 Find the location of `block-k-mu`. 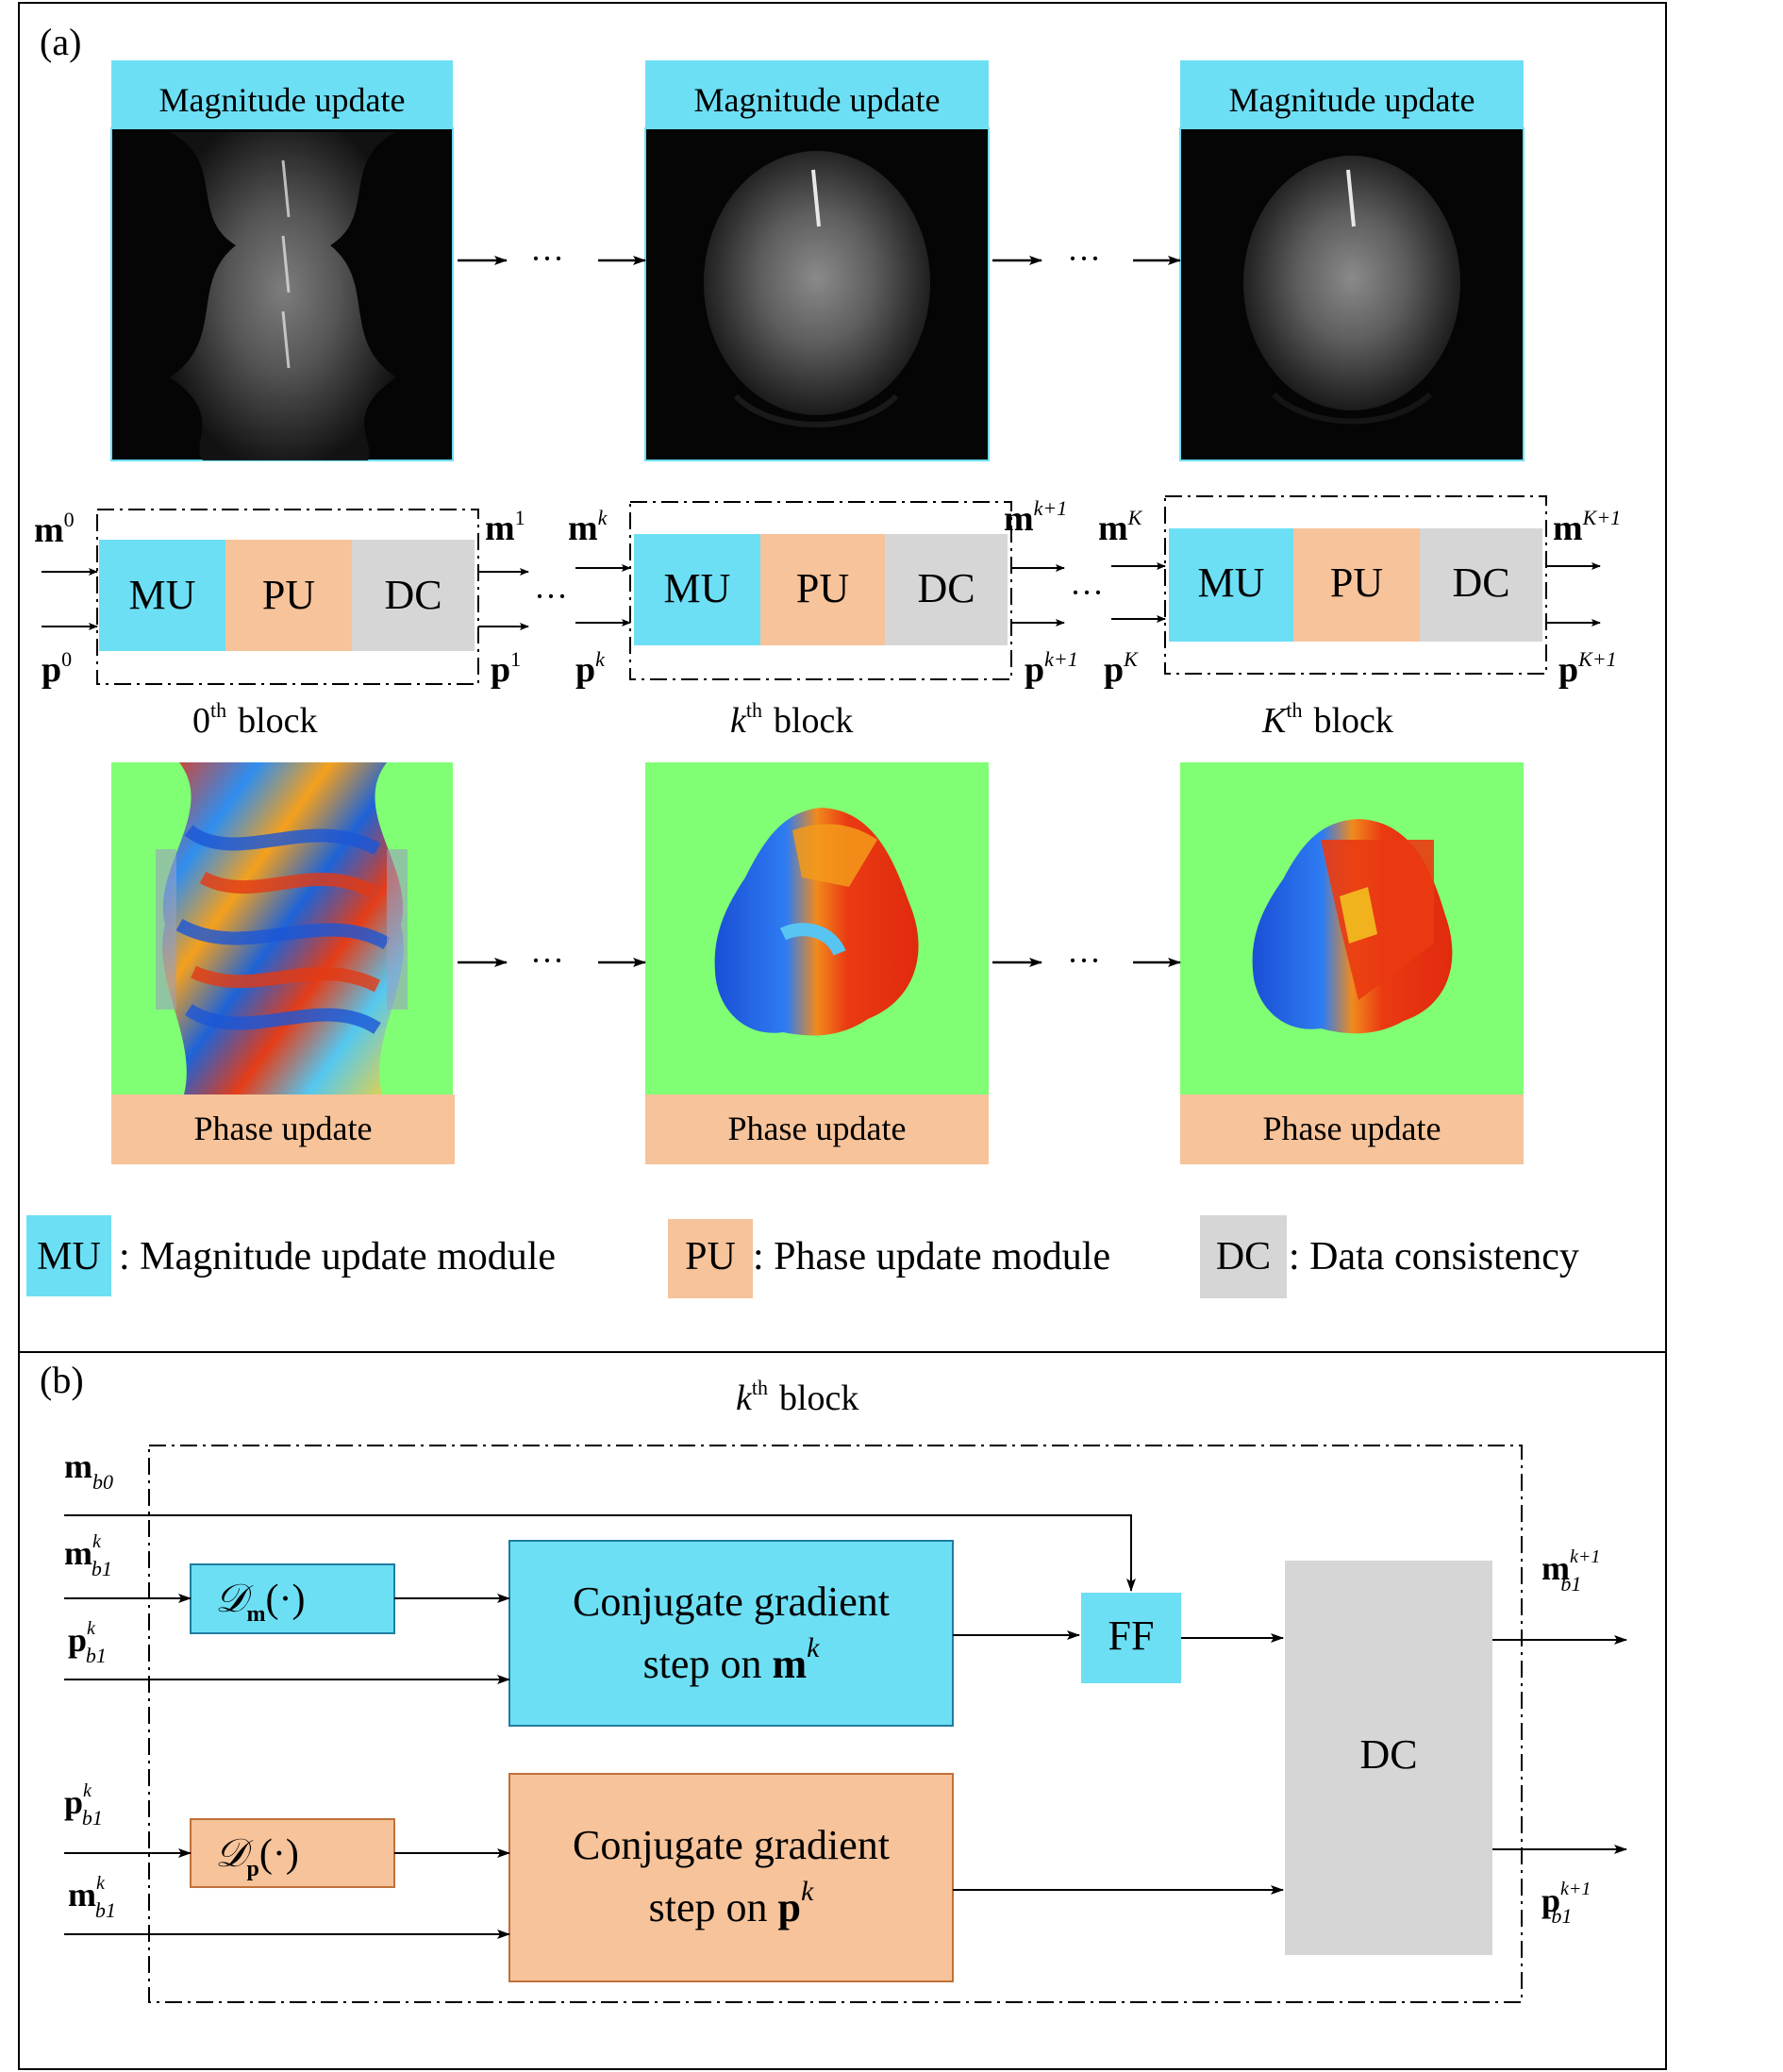

block-k-mu is located at coordinates (697, 589).